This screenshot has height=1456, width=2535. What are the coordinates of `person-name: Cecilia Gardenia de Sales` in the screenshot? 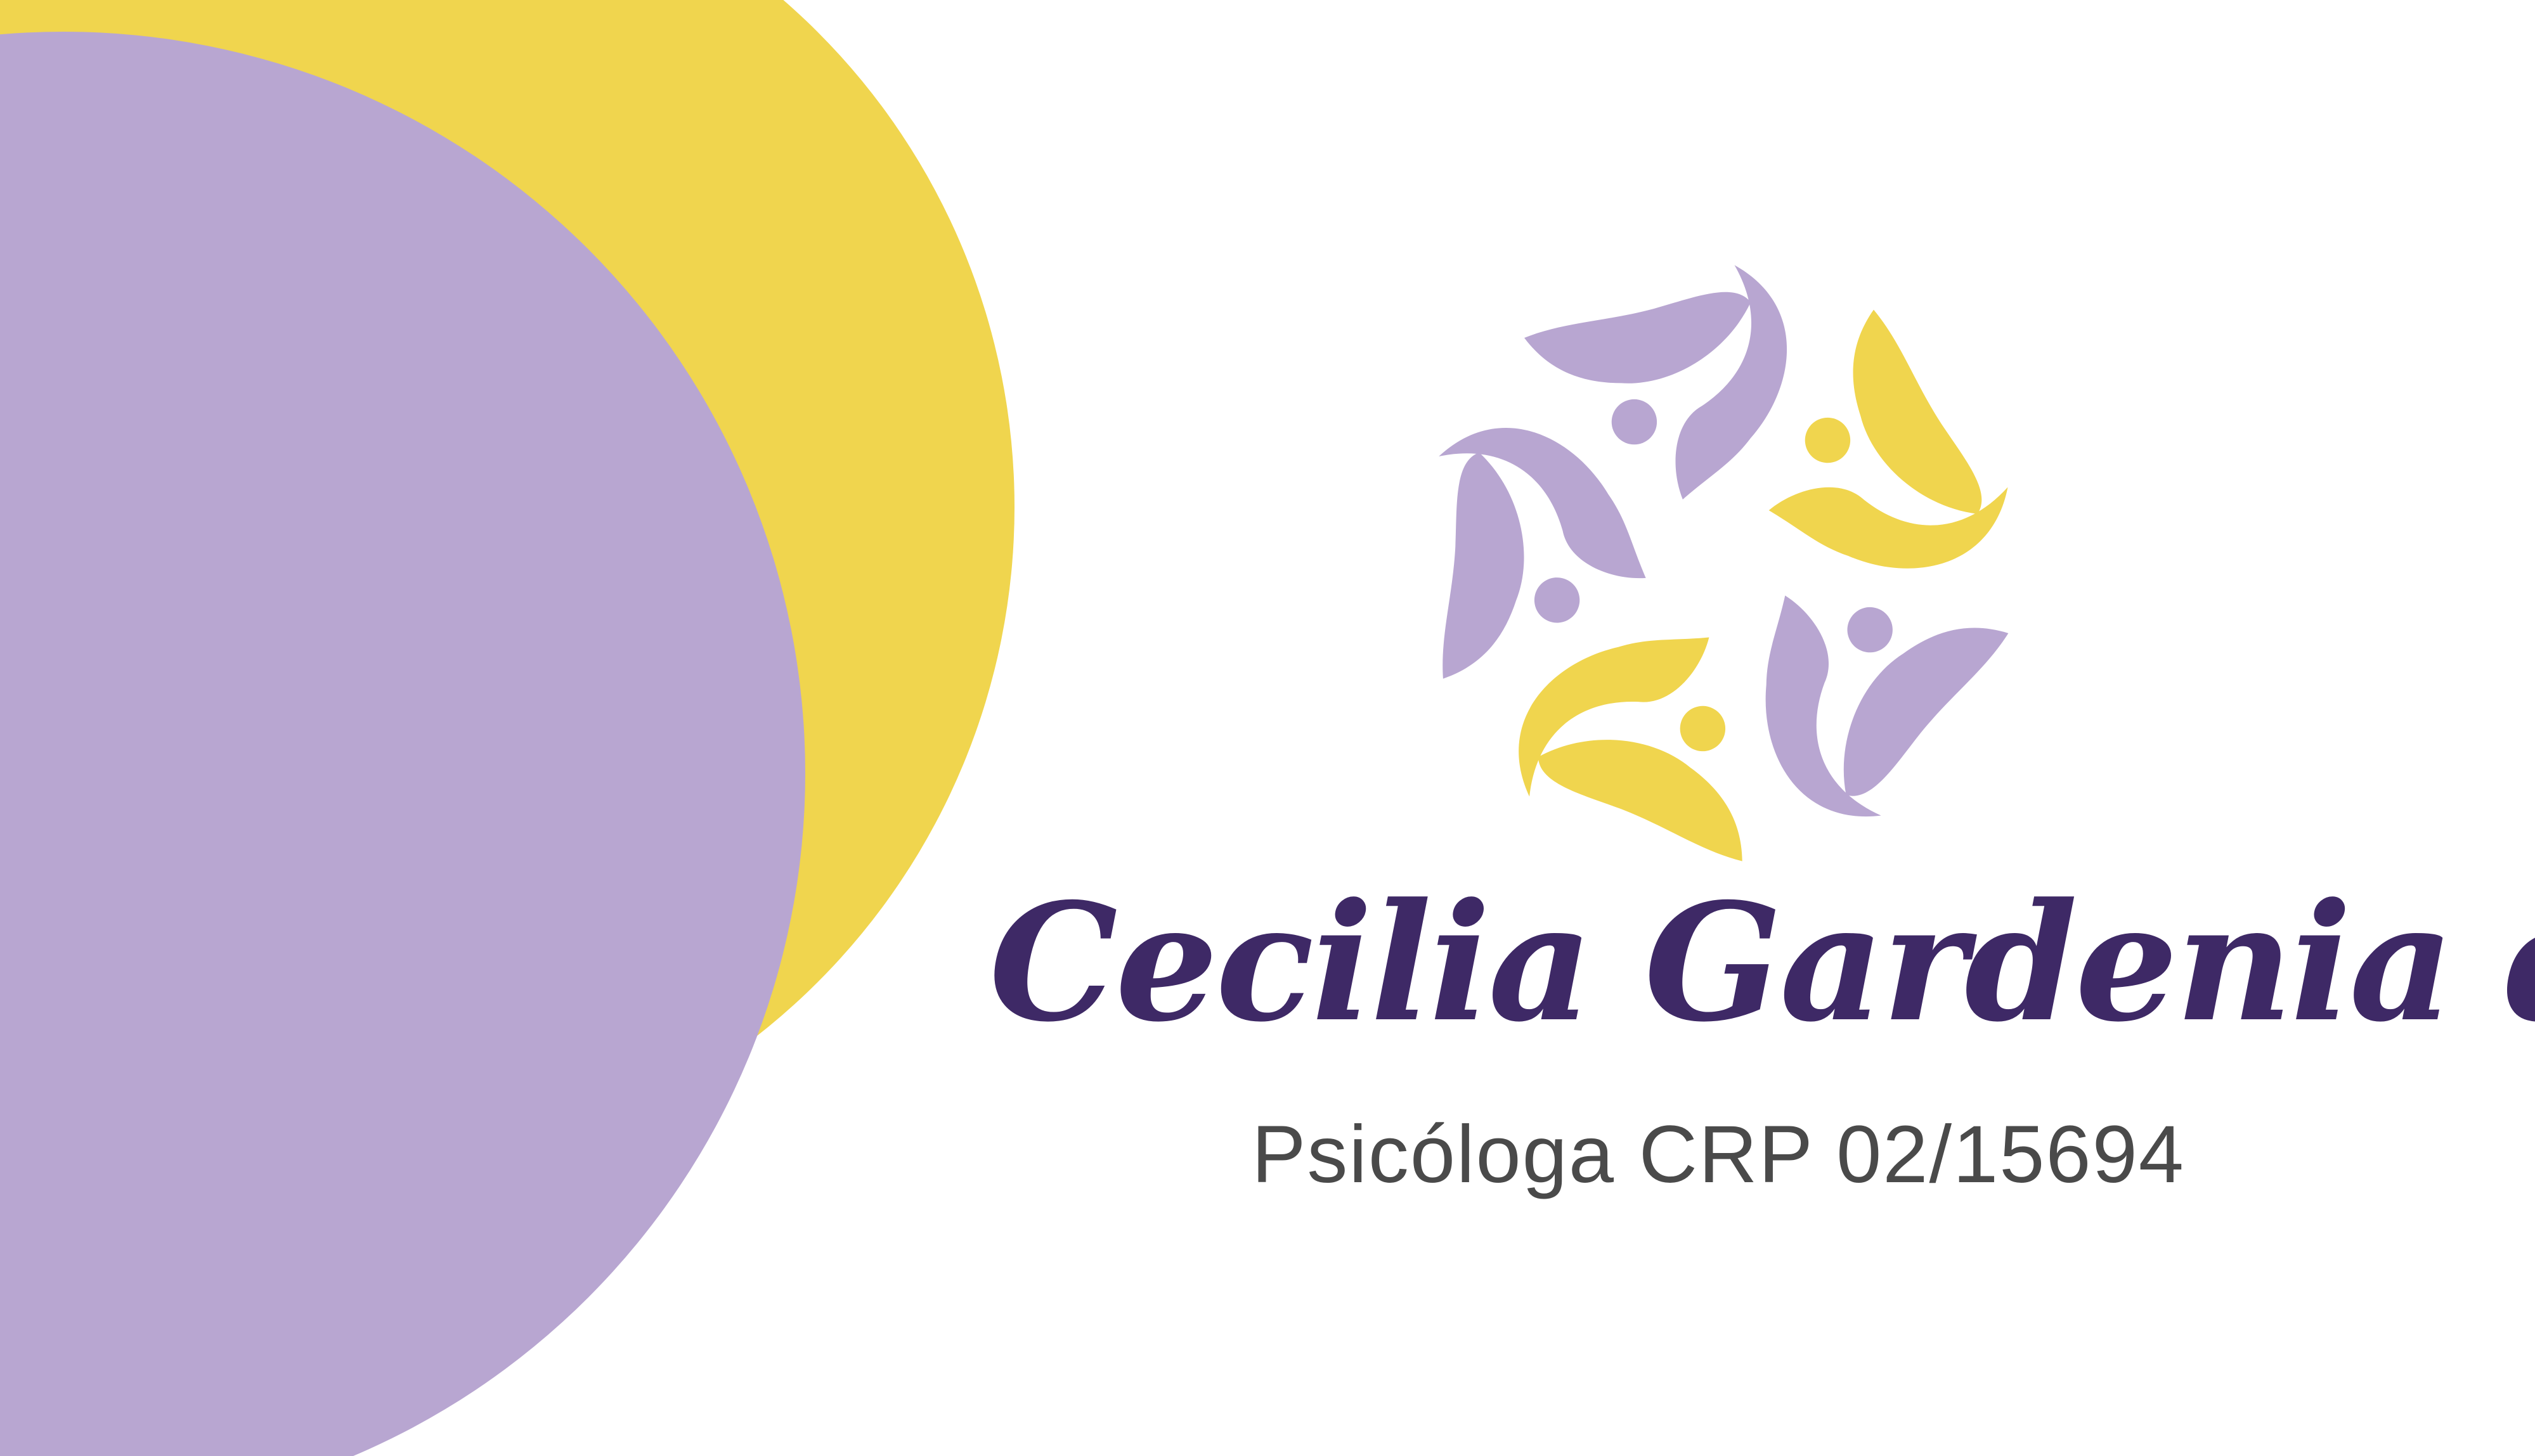 It's located at (1762, 963).